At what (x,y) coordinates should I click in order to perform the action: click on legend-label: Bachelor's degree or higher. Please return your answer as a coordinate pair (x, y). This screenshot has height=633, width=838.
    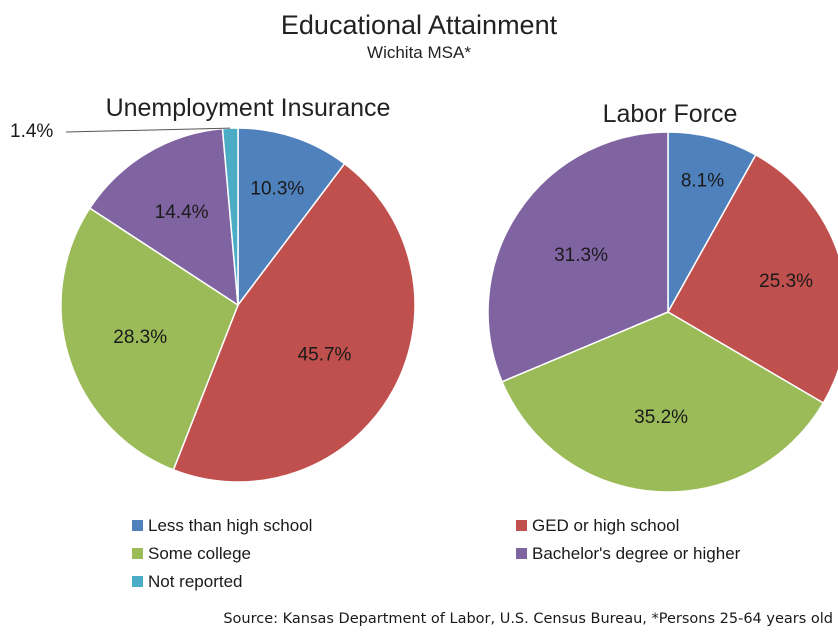
    Looking at the image, I should click on (636, 553).